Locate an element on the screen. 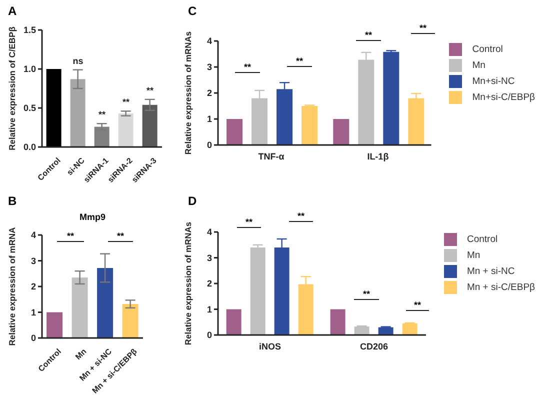  text: D is located at coordinates (192, 201).